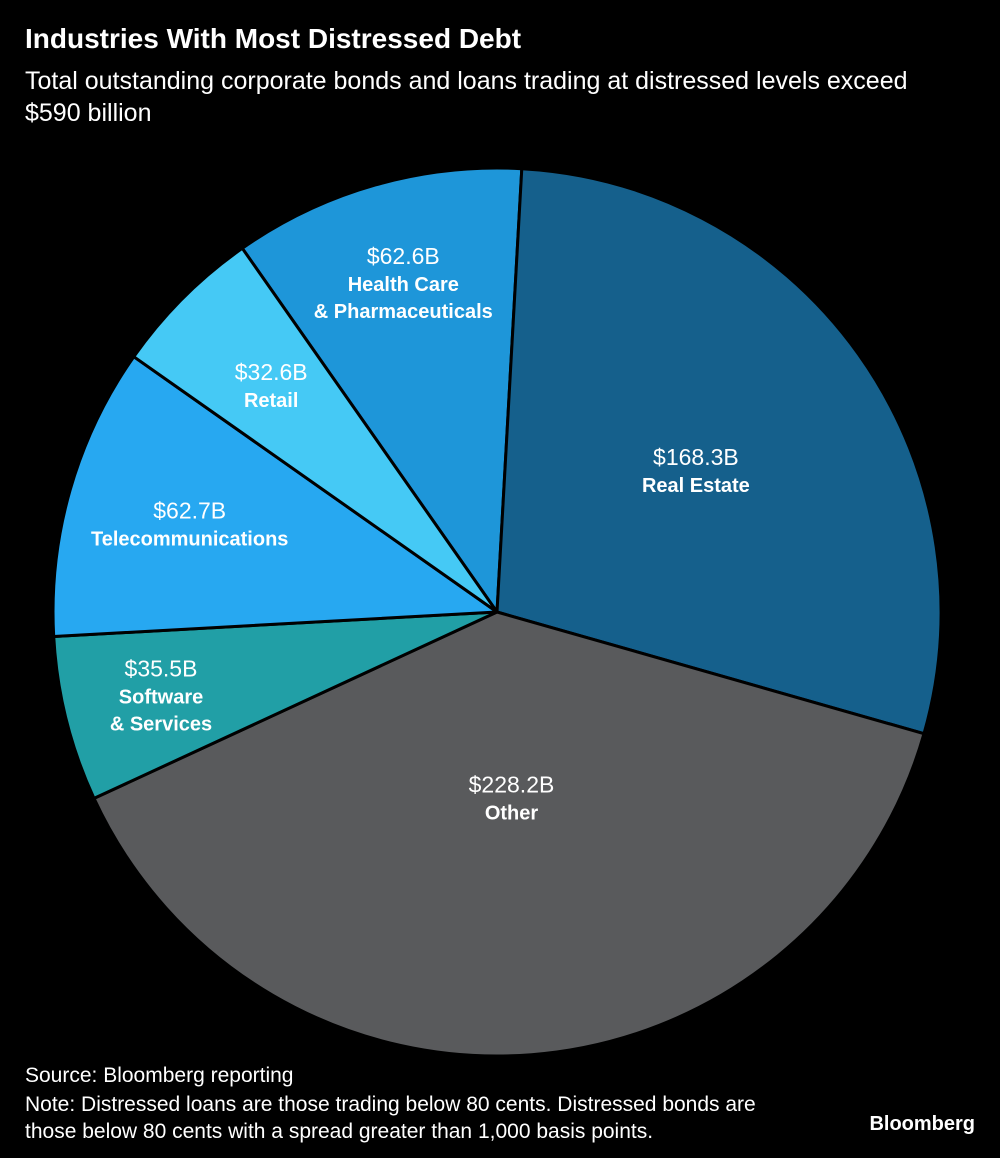 The width and height of the screenshot is (1000, 1158). Describe the element at coordinates (271, 385) in the screenshot. I see `slice-label-retail: $32.6B Retail` at that location.